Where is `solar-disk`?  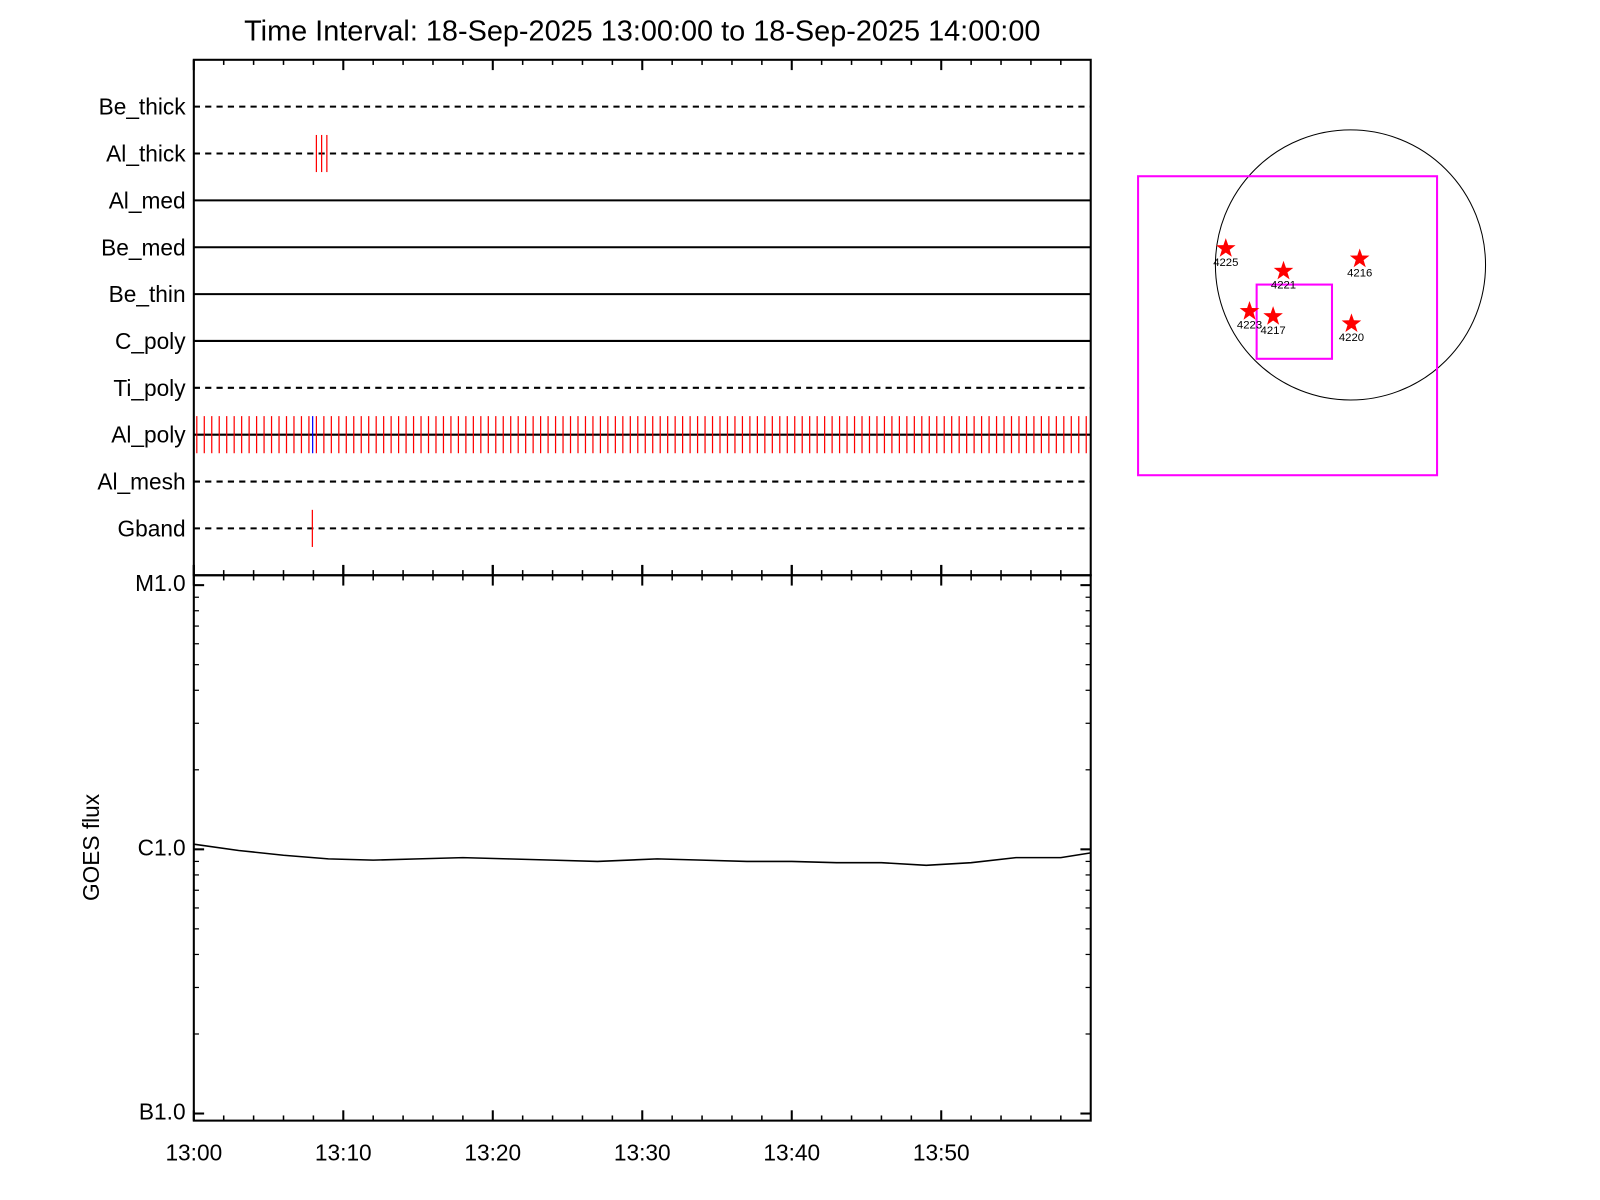
solar-disk is located at coordinates (1350, 265).